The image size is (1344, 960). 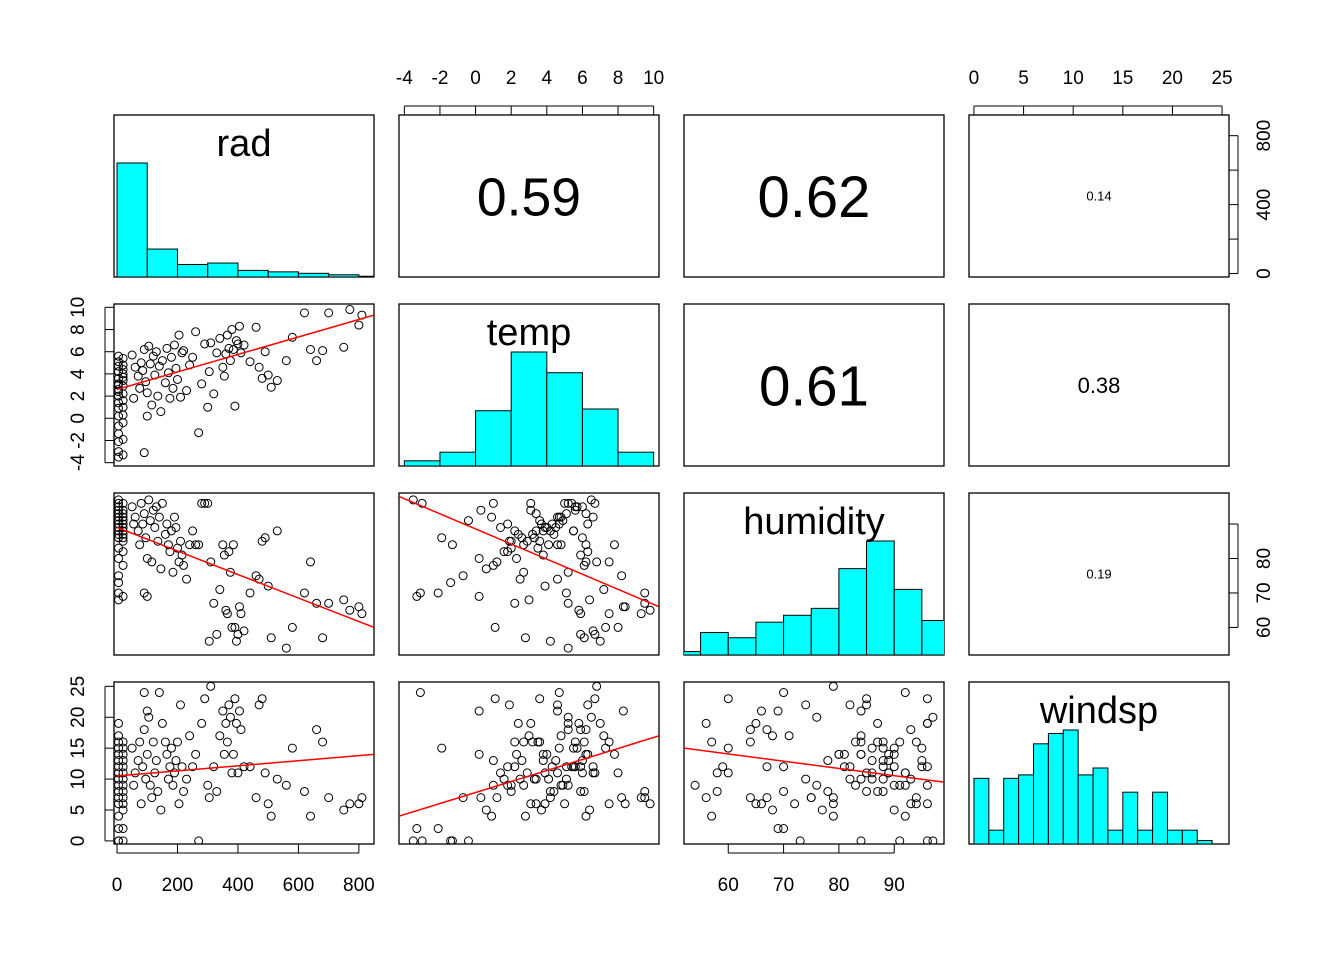 What do you see at coordinates (974, 78) in the screenshot?
I see `tick-label-windsp: 0` at bounding box center [974, 78].